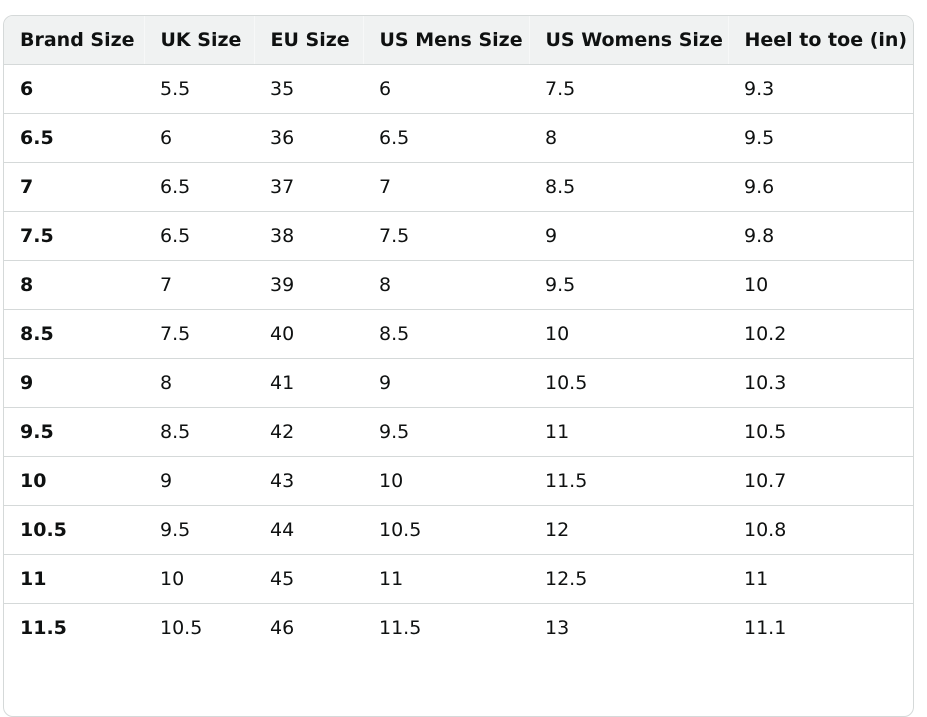  I want to click on heel-to-toe-cell: 9.5, so click(820, 138).